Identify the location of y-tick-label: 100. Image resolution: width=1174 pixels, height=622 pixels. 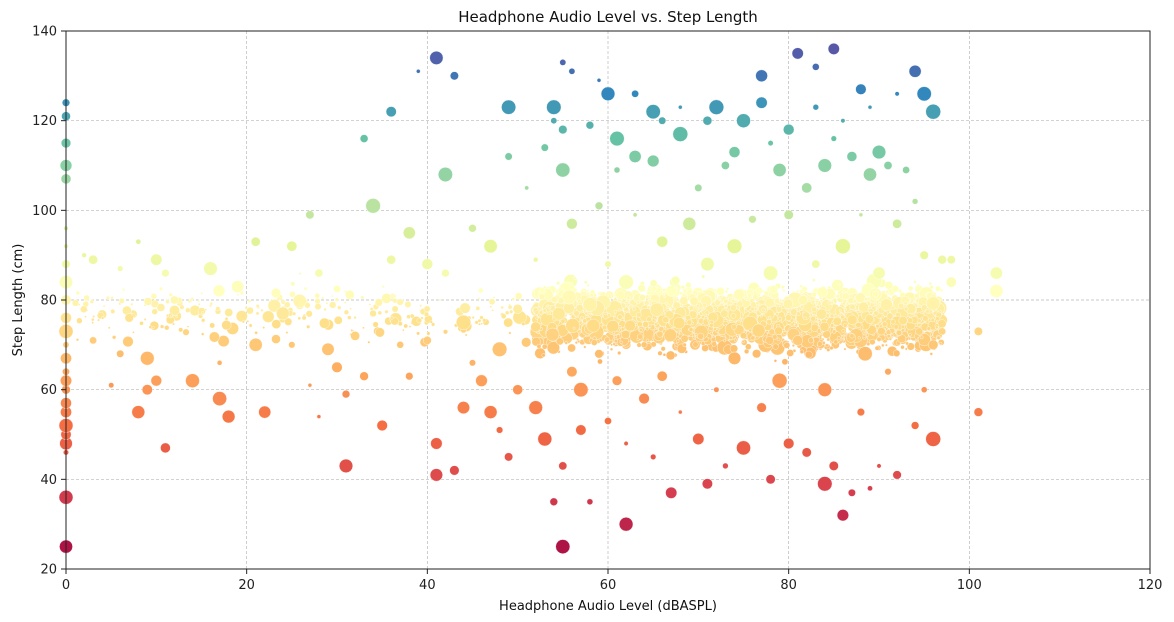
(44, 211).